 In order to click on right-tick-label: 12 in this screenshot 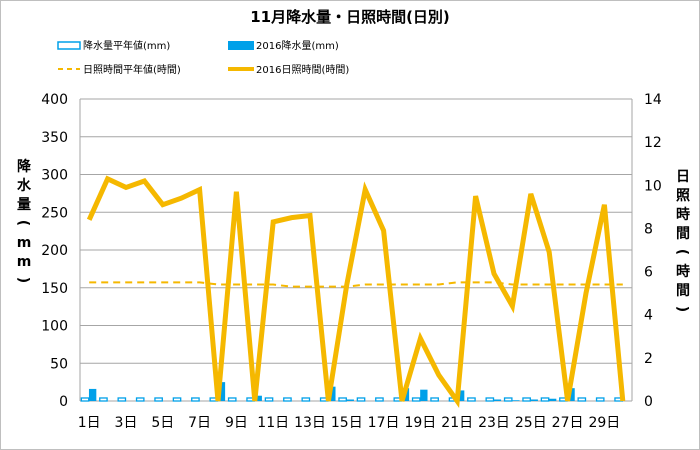, I will do `click(653, 143)`.